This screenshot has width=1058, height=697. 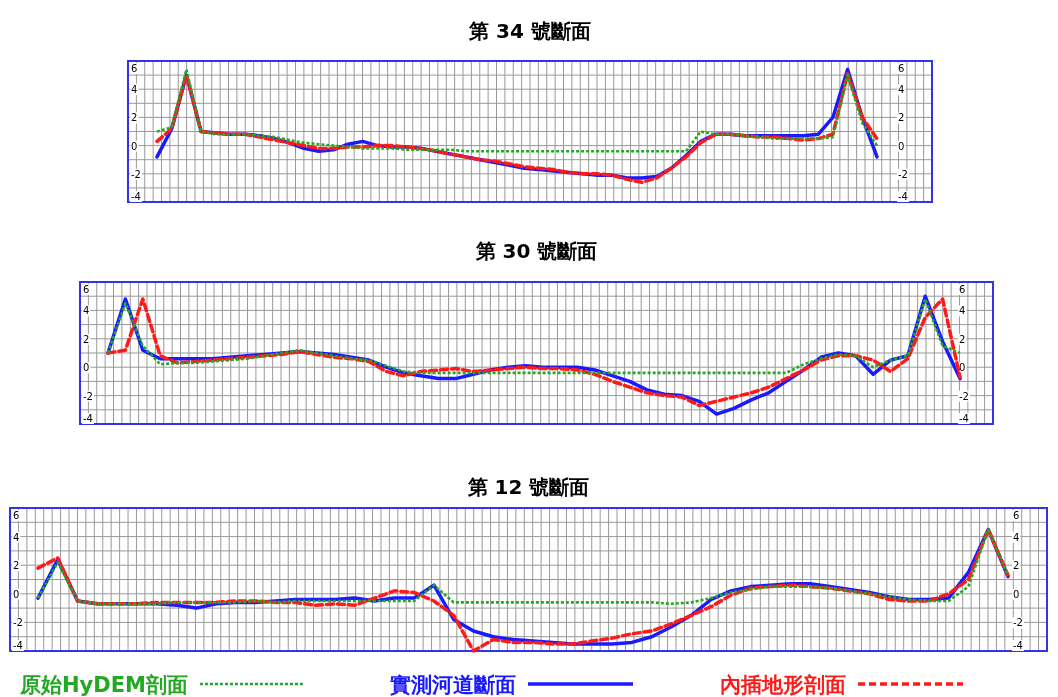 What do you see at coordinates (536, 251) in the screenshot?
I see `chart-title: 第 30 號斷面` at bounding box center [536, 251].